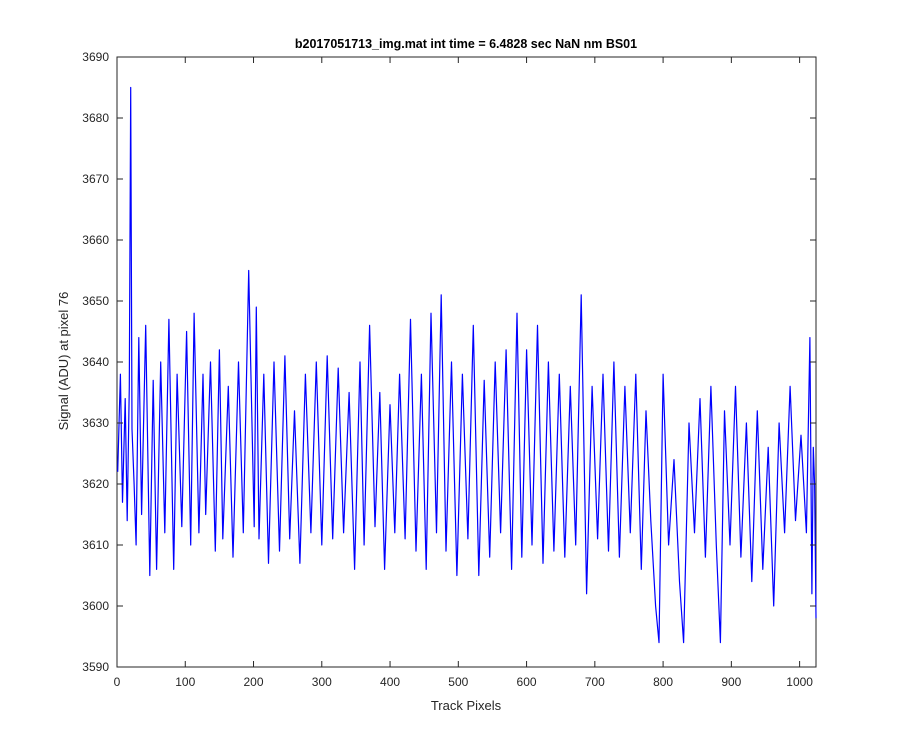 The height and width of the screenshot is (750, 900). Describe the element at coordinates (254, 682) in the screenshot. I see `x-tick-label: 200` at that location.